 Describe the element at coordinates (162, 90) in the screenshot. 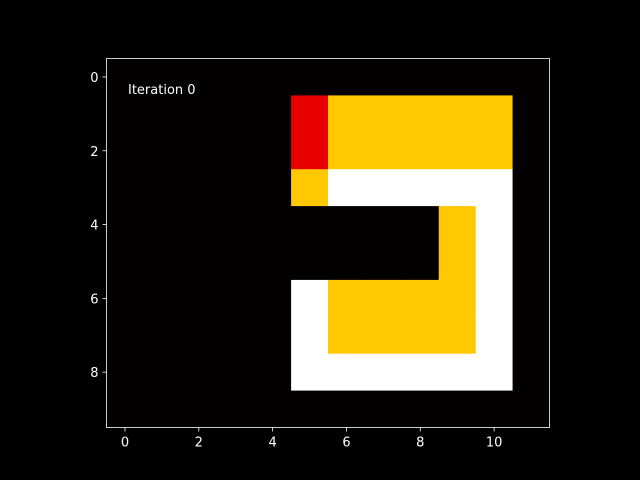

I see `iteration-label: Iteration 0` at that location.